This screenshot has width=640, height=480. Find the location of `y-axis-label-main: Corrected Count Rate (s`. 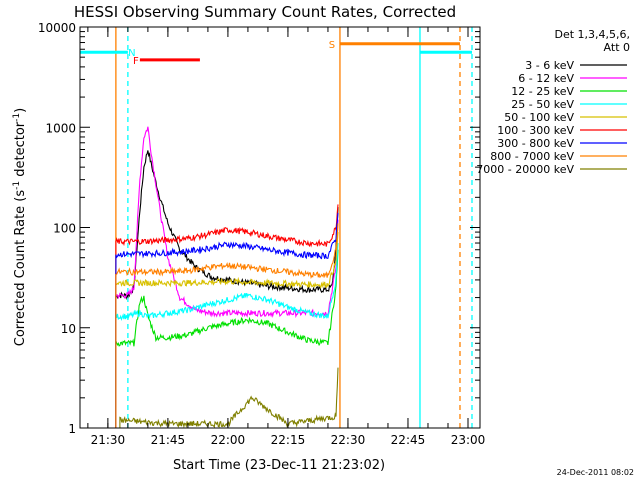

y-axis-label-main: Corrected Count Rate (s is located at coordinates (20, 268).